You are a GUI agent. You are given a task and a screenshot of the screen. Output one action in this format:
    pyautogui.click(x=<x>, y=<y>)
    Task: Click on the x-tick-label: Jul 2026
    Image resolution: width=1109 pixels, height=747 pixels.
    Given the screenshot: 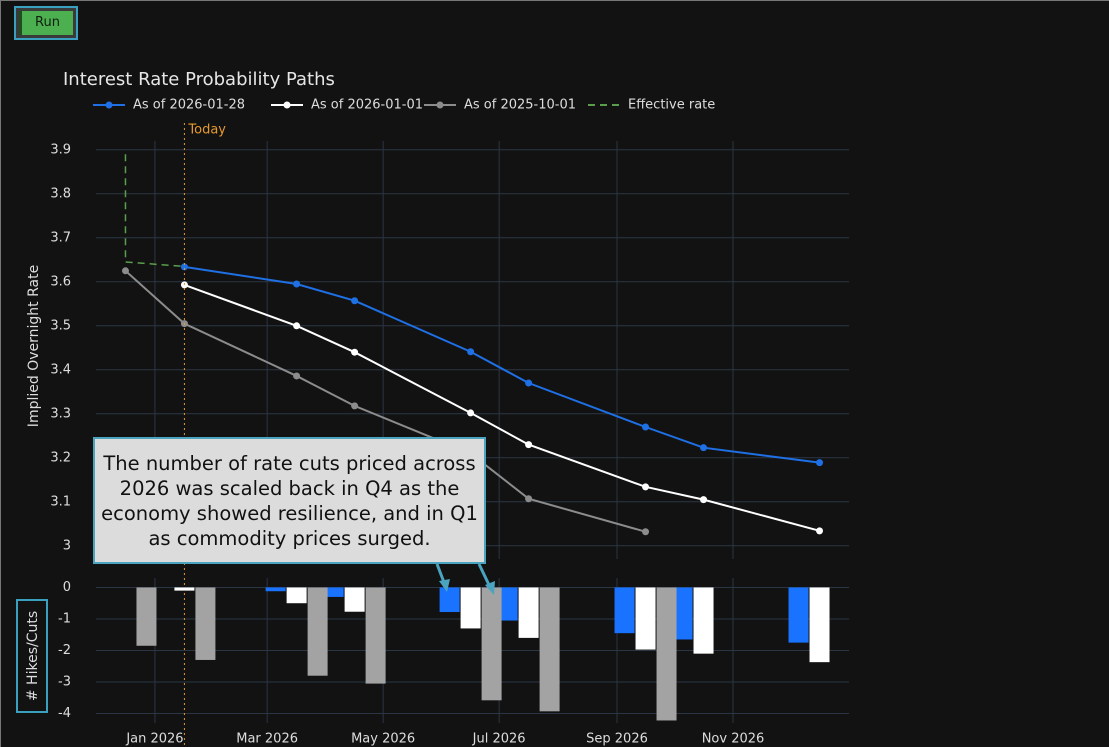 What is the action you would take?
    pyautogui.click(x=499, y=739)
    